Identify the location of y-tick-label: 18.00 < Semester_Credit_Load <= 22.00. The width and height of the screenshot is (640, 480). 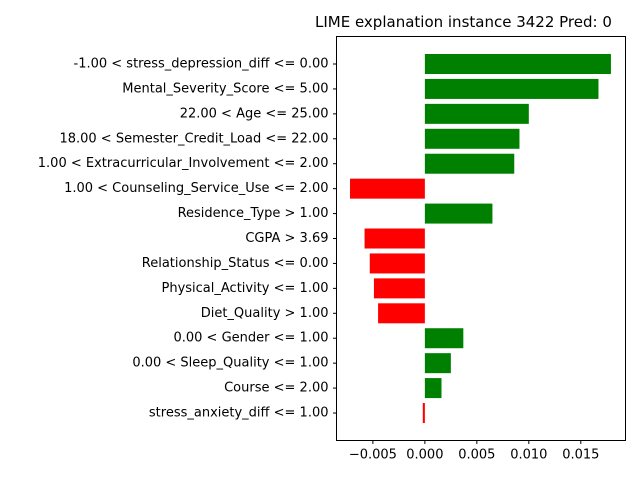
(193, 138).